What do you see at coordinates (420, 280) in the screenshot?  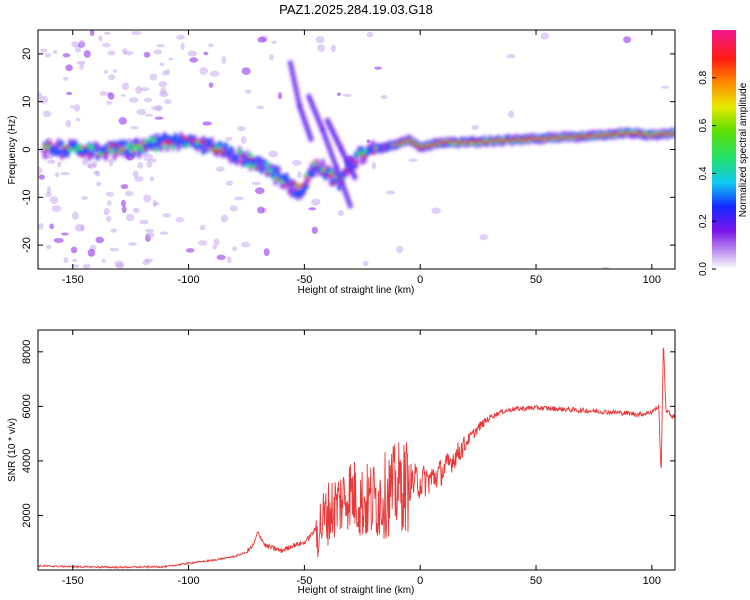 I see `x-tick-label: 0` at bounding box center [420, 280].